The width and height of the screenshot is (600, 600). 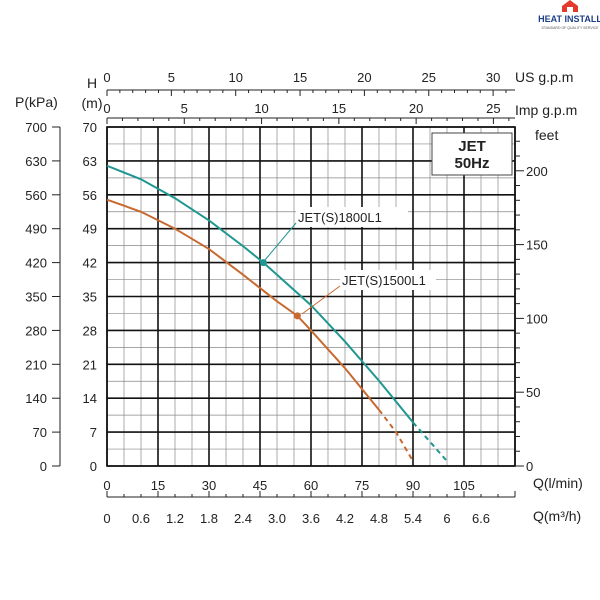 I want to click on right-feet-tick: 100, so click(x=537, y=318).